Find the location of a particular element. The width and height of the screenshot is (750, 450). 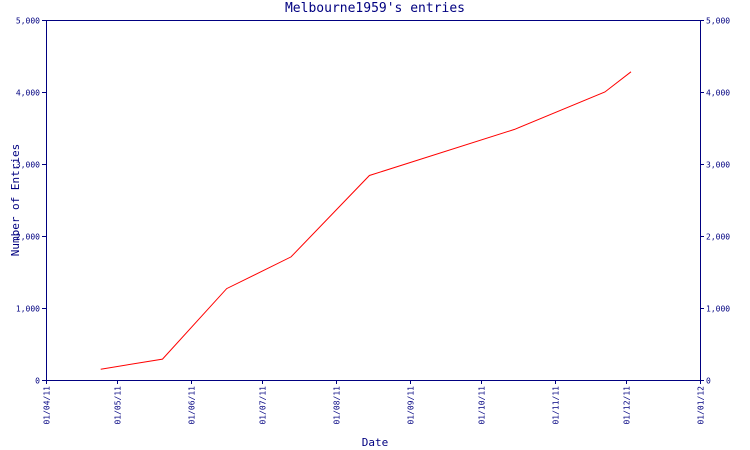

x-tick-label: 01/12/11 is located at coordinates (627, 405).